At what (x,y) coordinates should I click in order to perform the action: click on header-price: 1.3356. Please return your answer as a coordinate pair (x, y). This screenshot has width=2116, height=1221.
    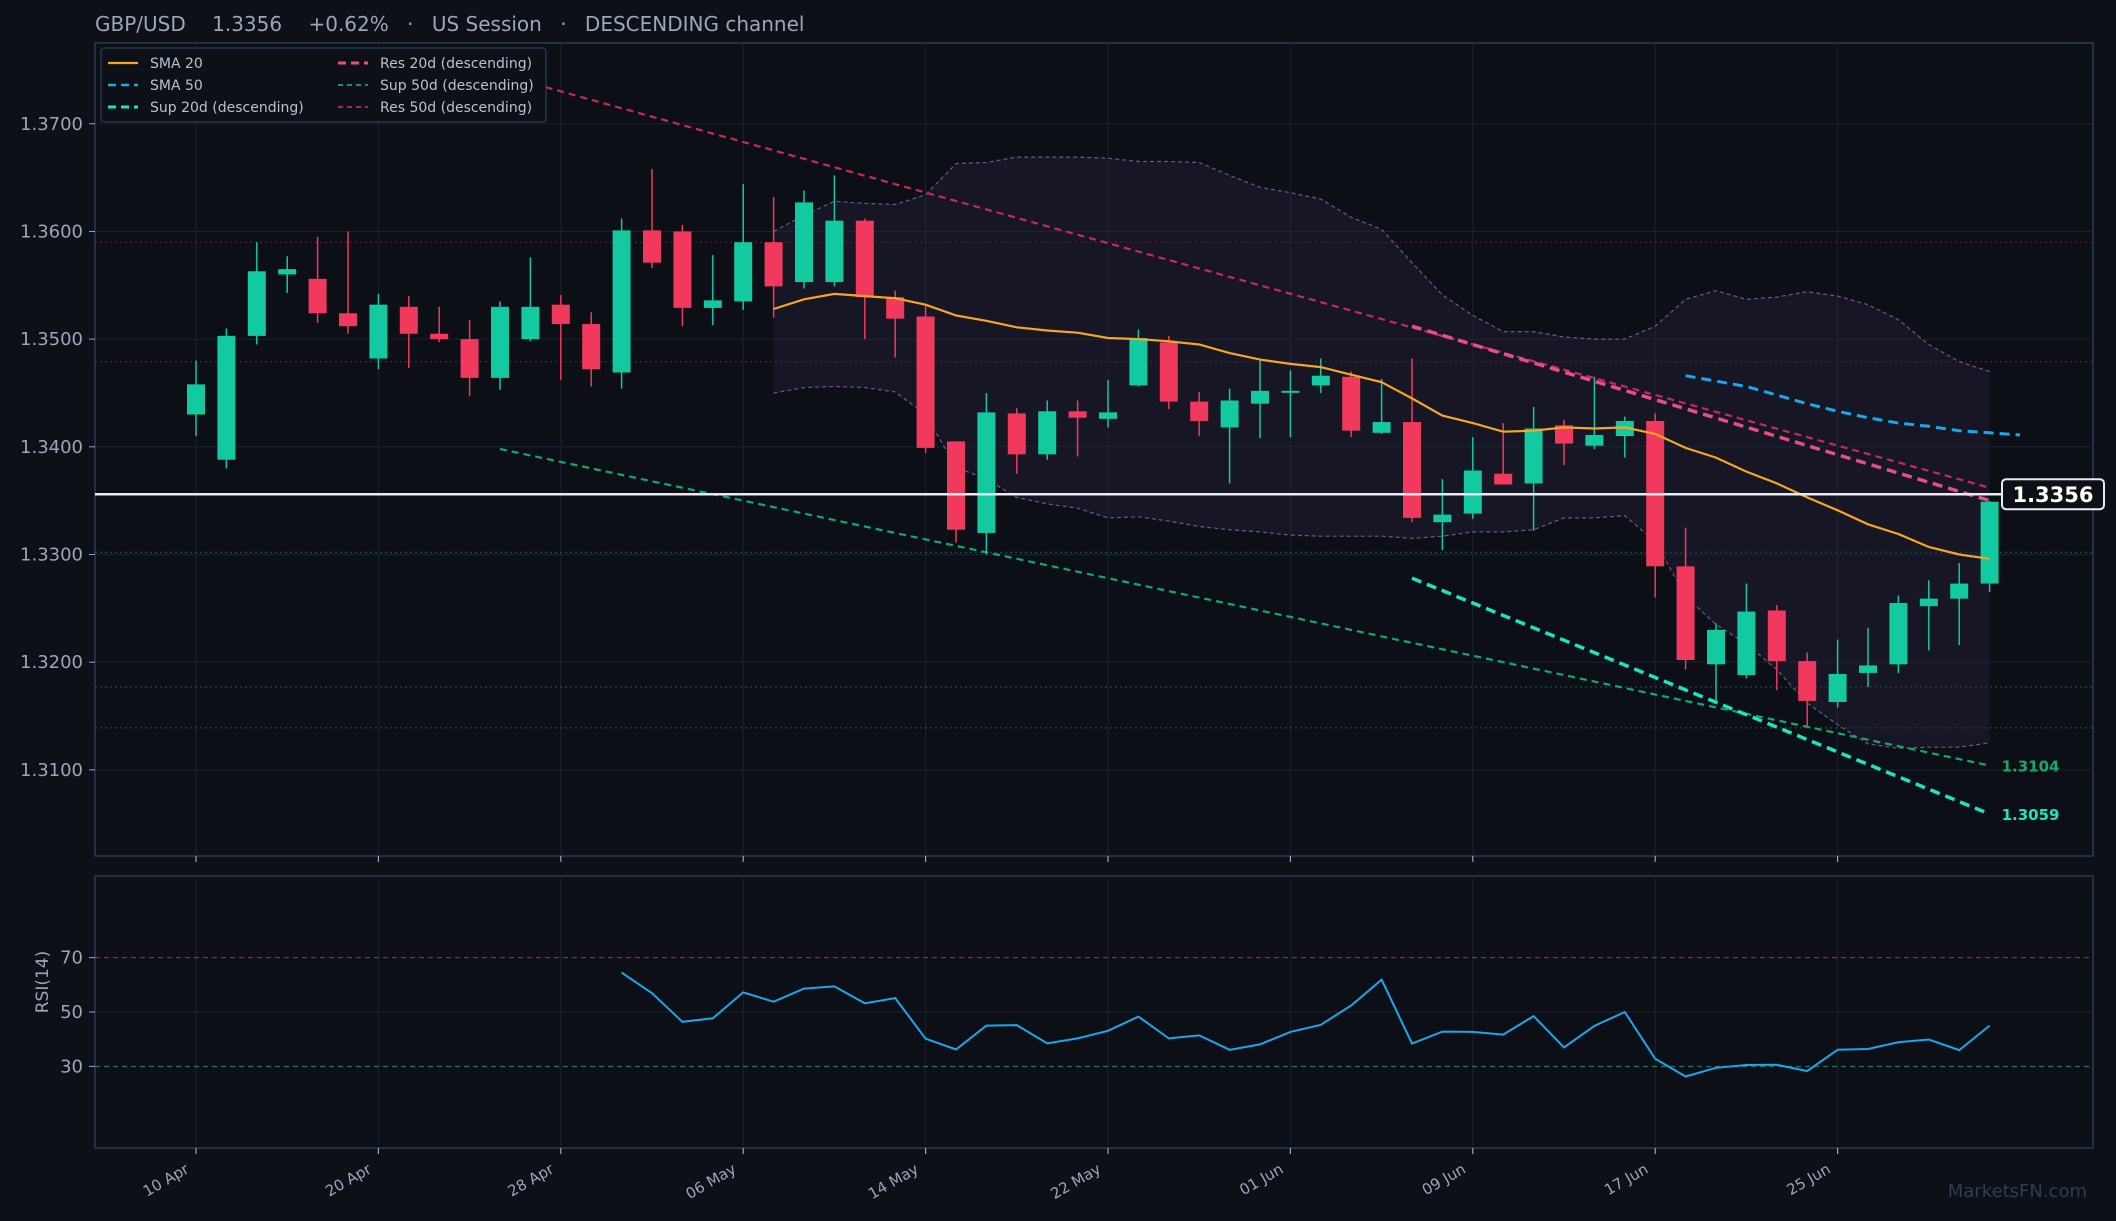
    Looking at the image, I should click on (247, 24).